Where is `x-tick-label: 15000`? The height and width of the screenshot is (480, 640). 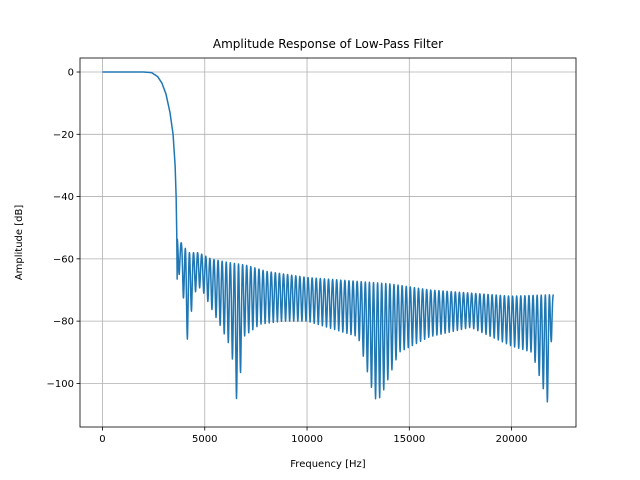 x-tick-label: 15000 is located at coordinates (409, 439).